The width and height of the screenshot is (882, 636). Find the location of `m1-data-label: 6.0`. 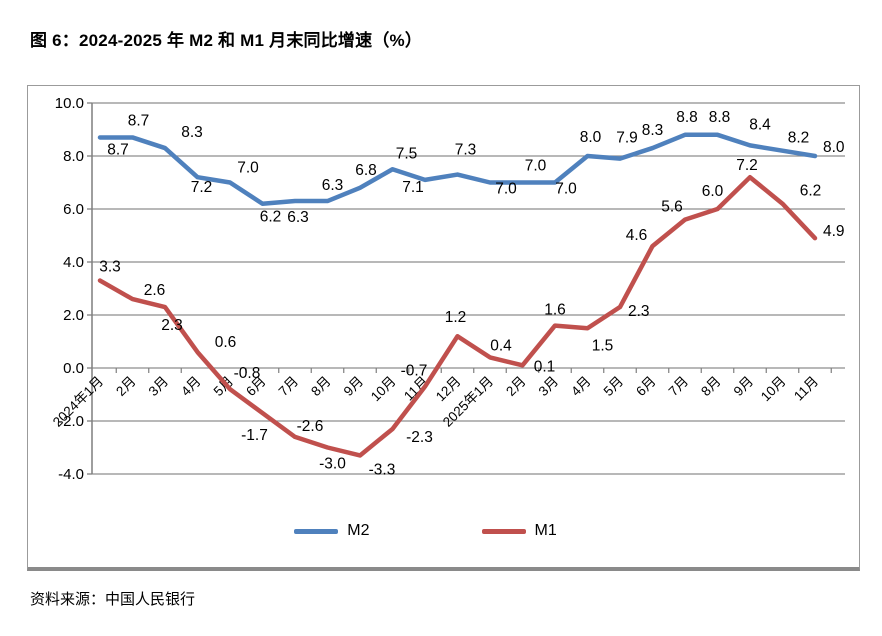

m1-data-label: 6.0 is located at coordinates (713, 191).